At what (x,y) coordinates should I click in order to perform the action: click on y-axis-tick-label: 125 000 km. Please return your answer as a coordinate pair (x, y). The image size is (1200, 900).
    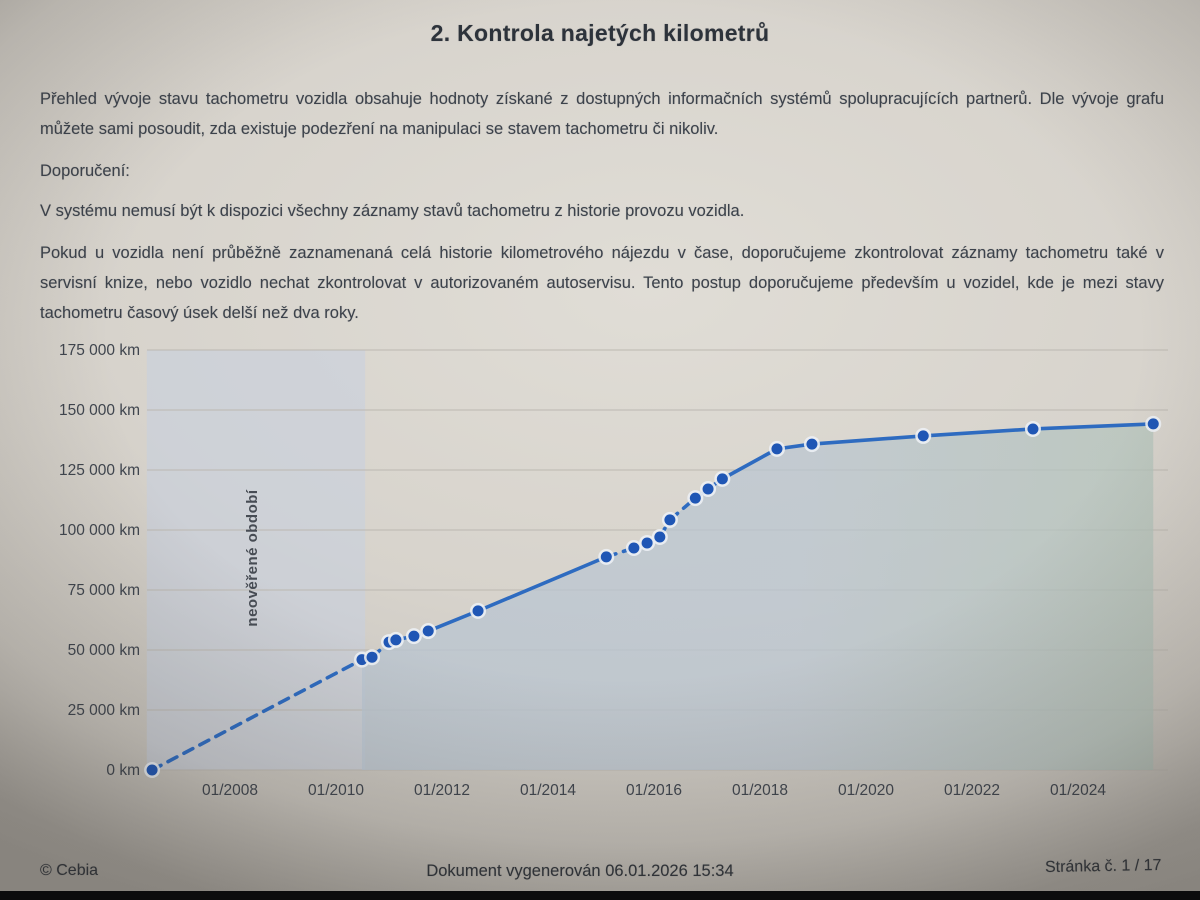
    Looking at the image, I should click on (99, 470).